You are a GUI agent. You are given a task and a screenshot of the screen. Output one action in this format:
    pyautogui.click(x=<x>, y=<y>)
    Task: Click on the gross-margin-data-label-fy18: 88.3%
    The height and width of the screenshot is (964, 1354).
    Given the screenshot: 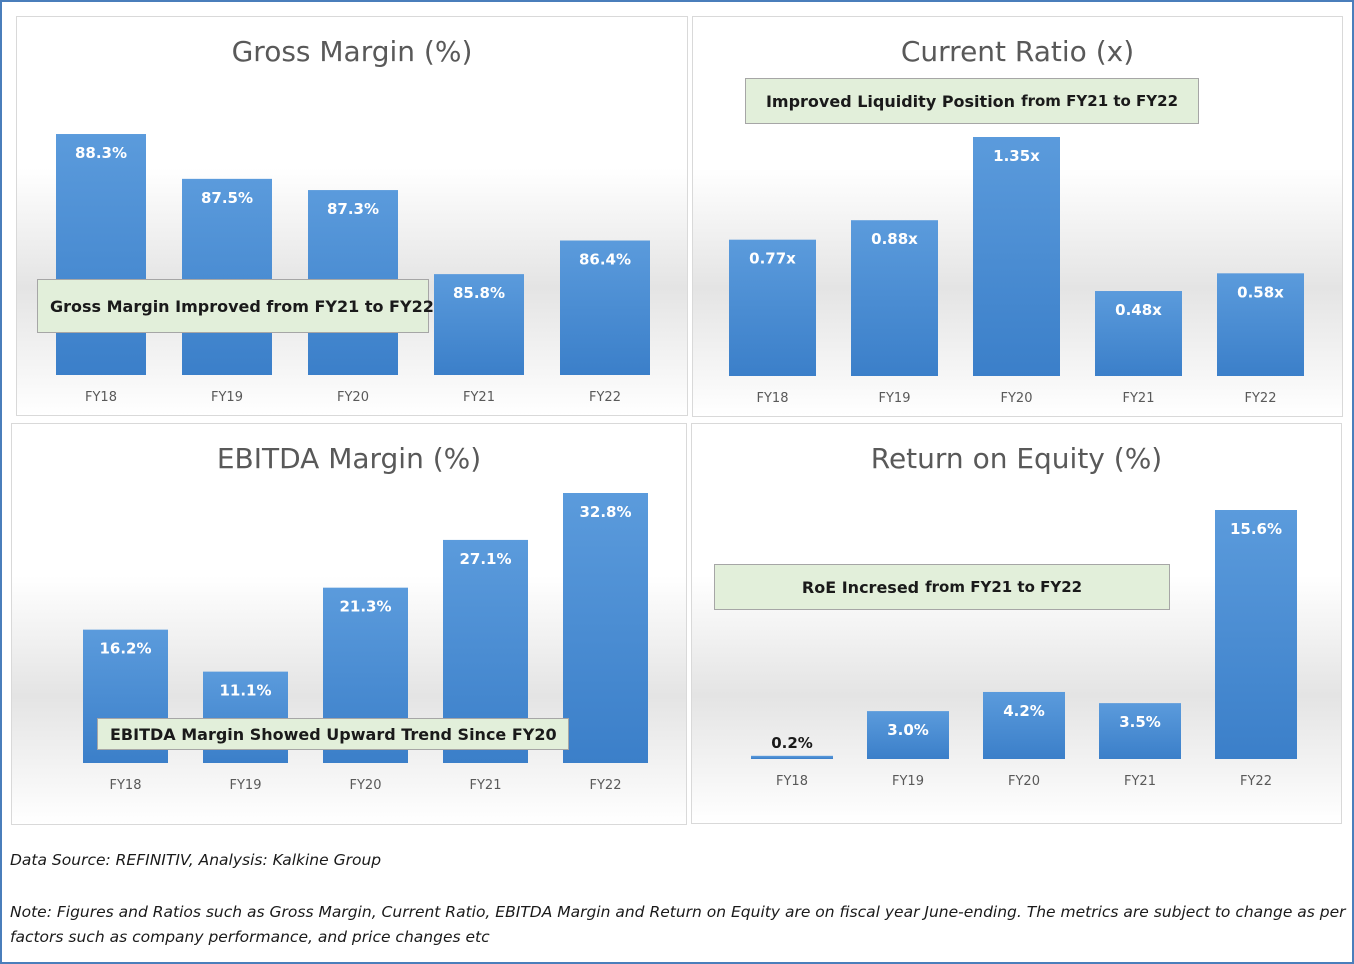 What is the action you would take?
    pyautogui.click(x=101, y=153)
    